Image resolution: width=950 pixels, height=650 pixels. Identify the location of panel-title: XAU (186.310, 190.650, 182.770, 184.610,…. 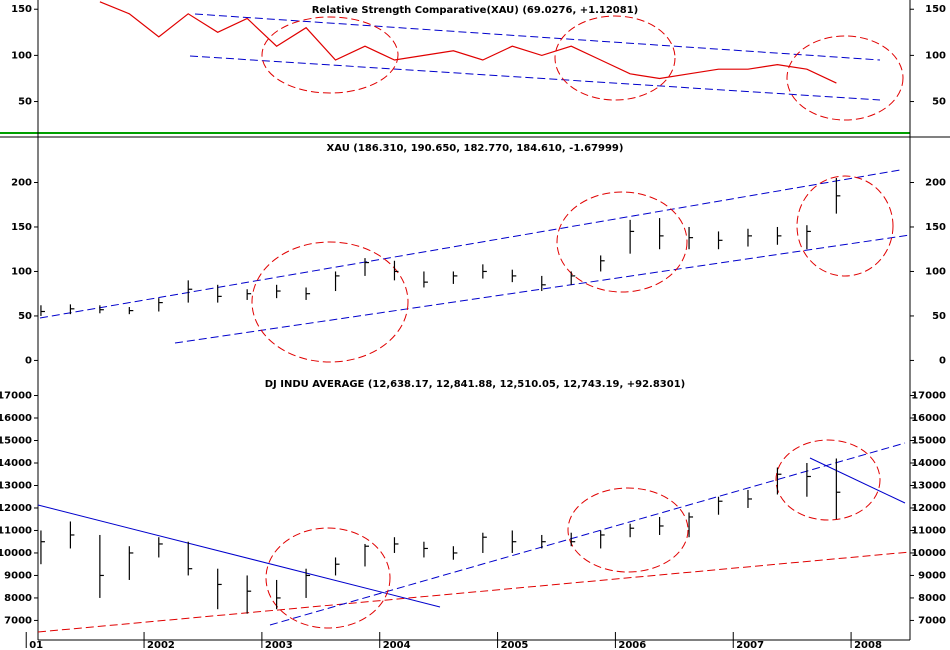
(475, 148).